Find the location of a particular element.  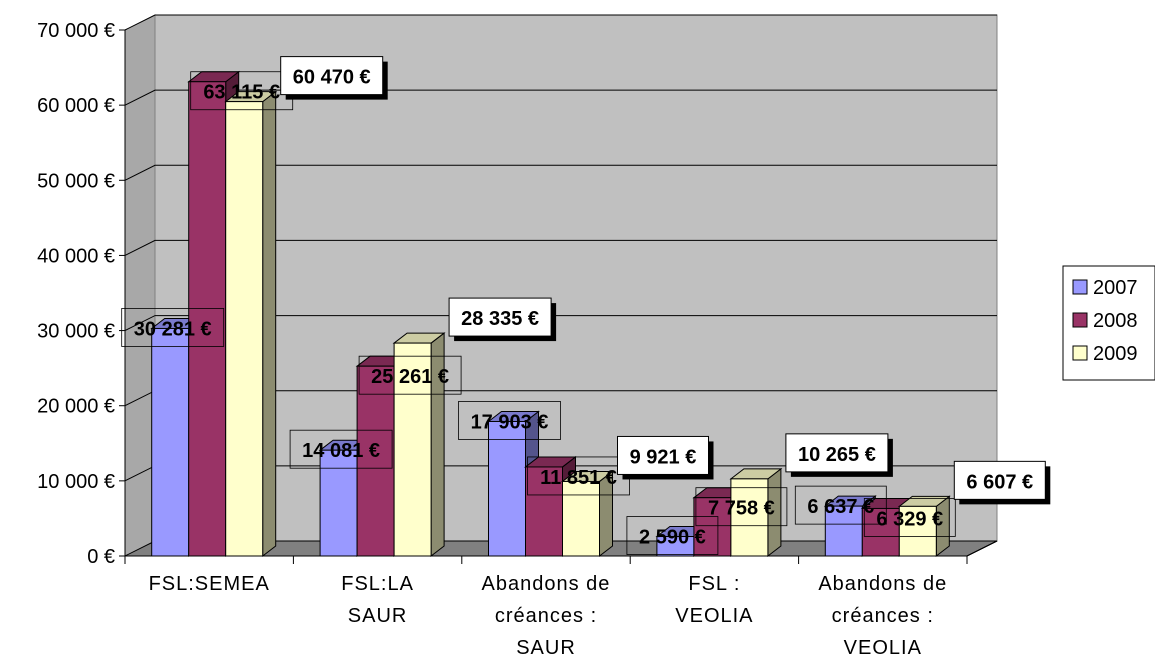

data-label-text: 28 335 € is located at coordinates (500, 319).